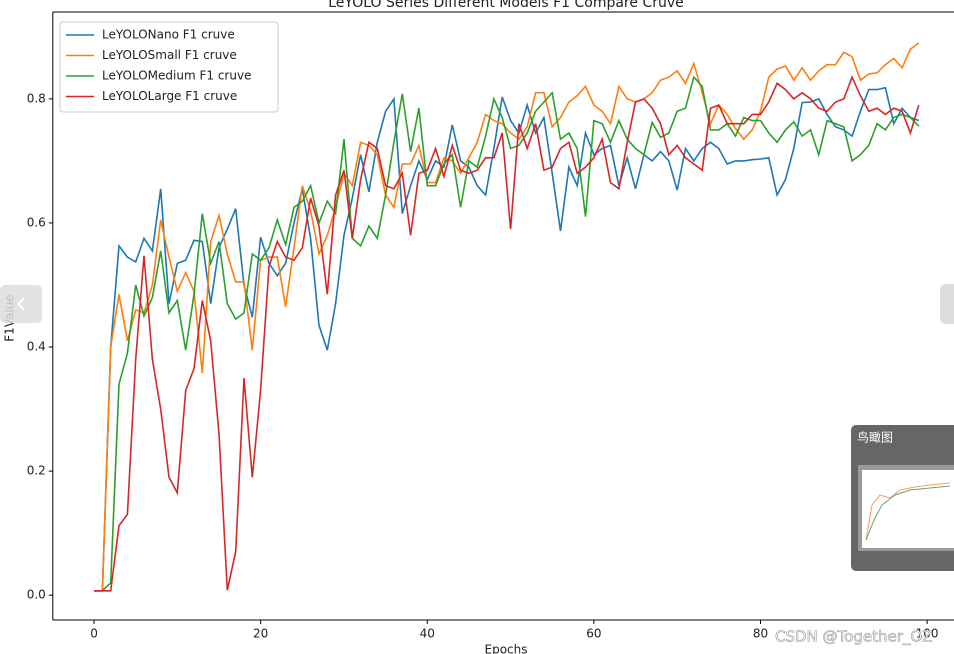 The image size is (954, 654). I want to click on prev-arrow, so click(21, 304).